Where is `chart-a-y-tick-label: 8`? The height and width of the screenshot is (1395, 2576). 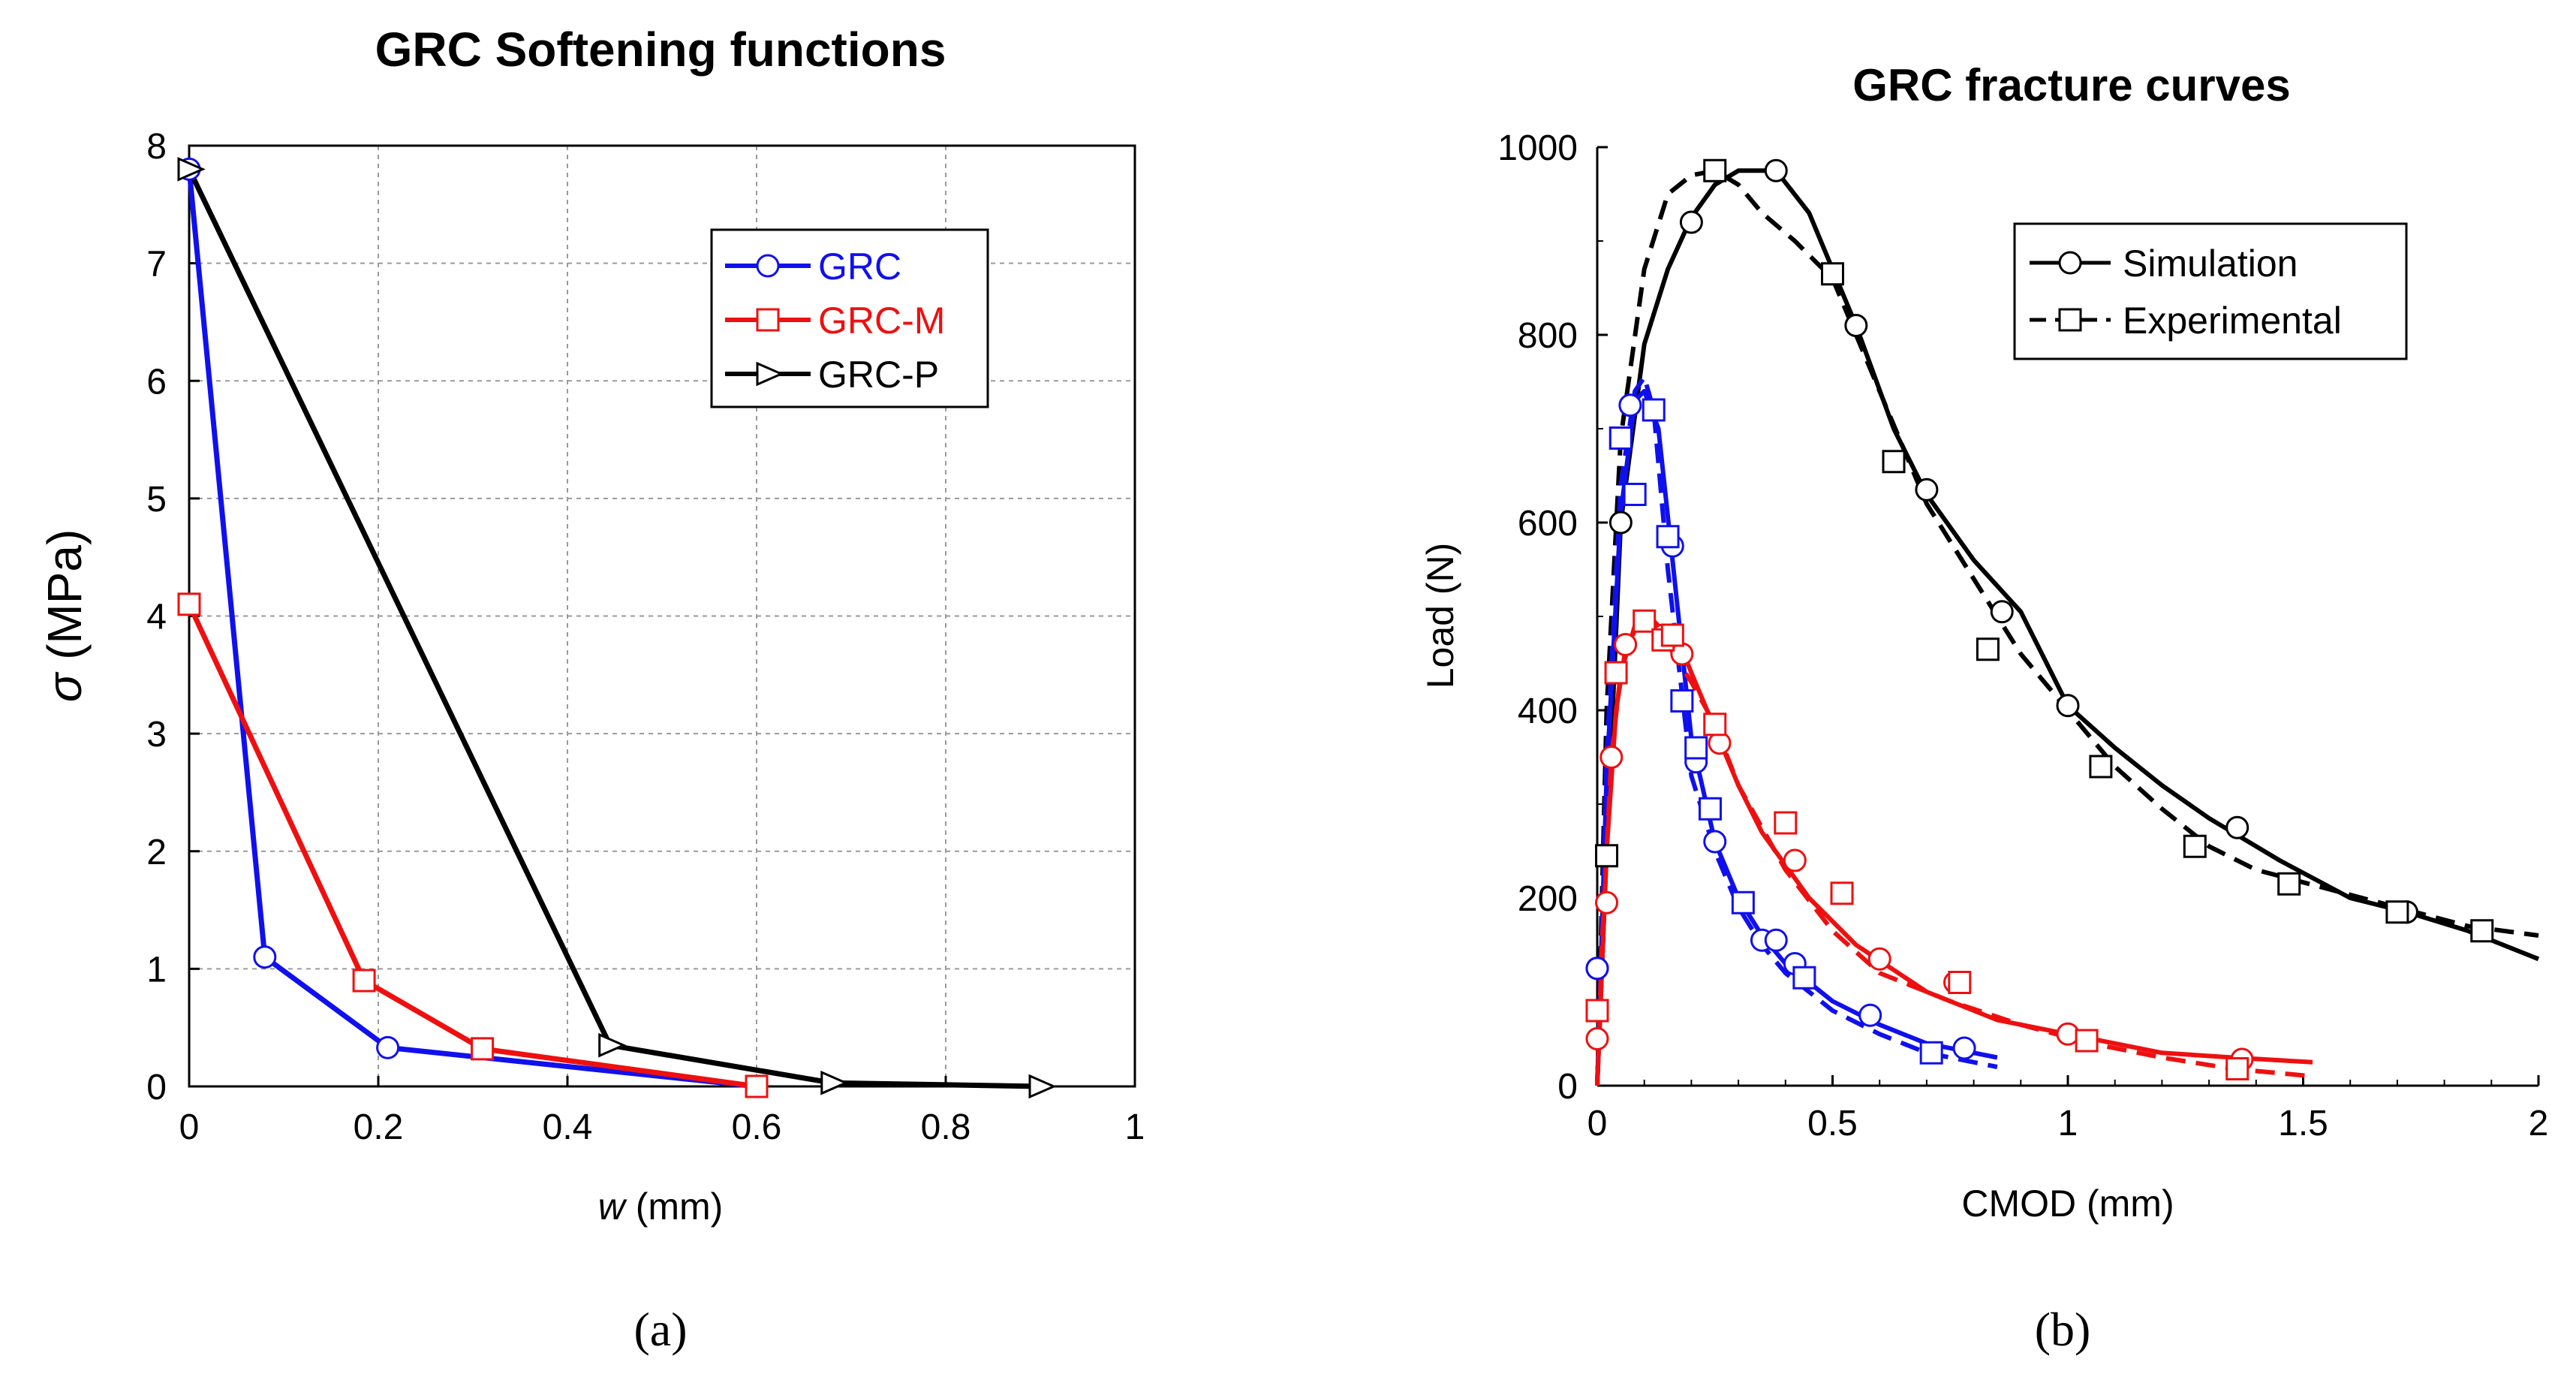
chart-a-y-tick-label: 8 is located at coordinates (156, 147).